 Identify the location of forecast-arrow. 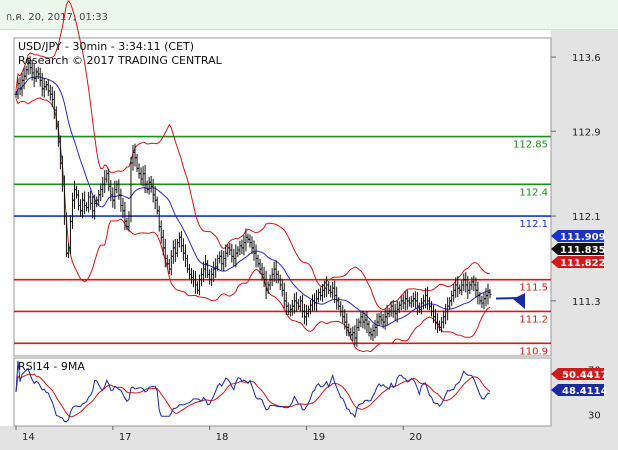
(510, 301).